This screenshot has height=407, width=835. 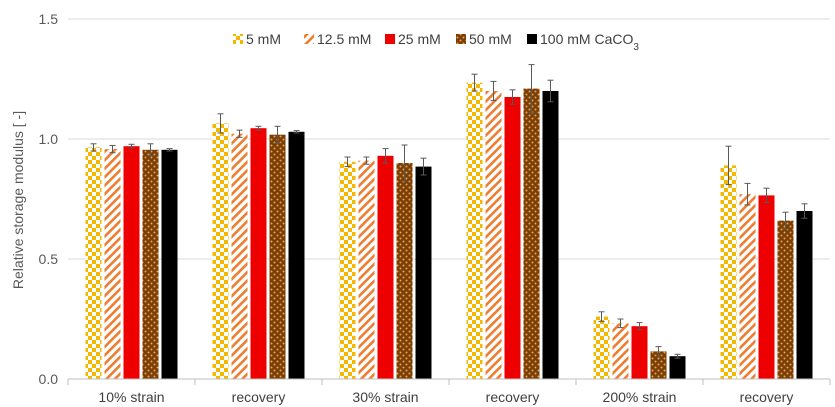 I want to click on x-category-label: 30% strain, so click(x=385, y=397).